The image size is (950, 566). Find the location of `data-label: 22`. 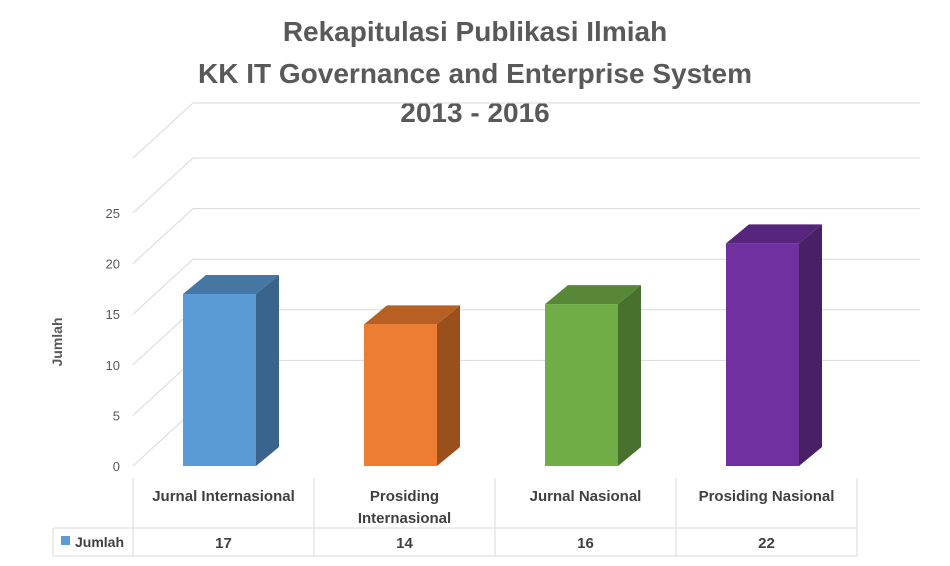

data-label: 22 is located at coordinates (766, 543).